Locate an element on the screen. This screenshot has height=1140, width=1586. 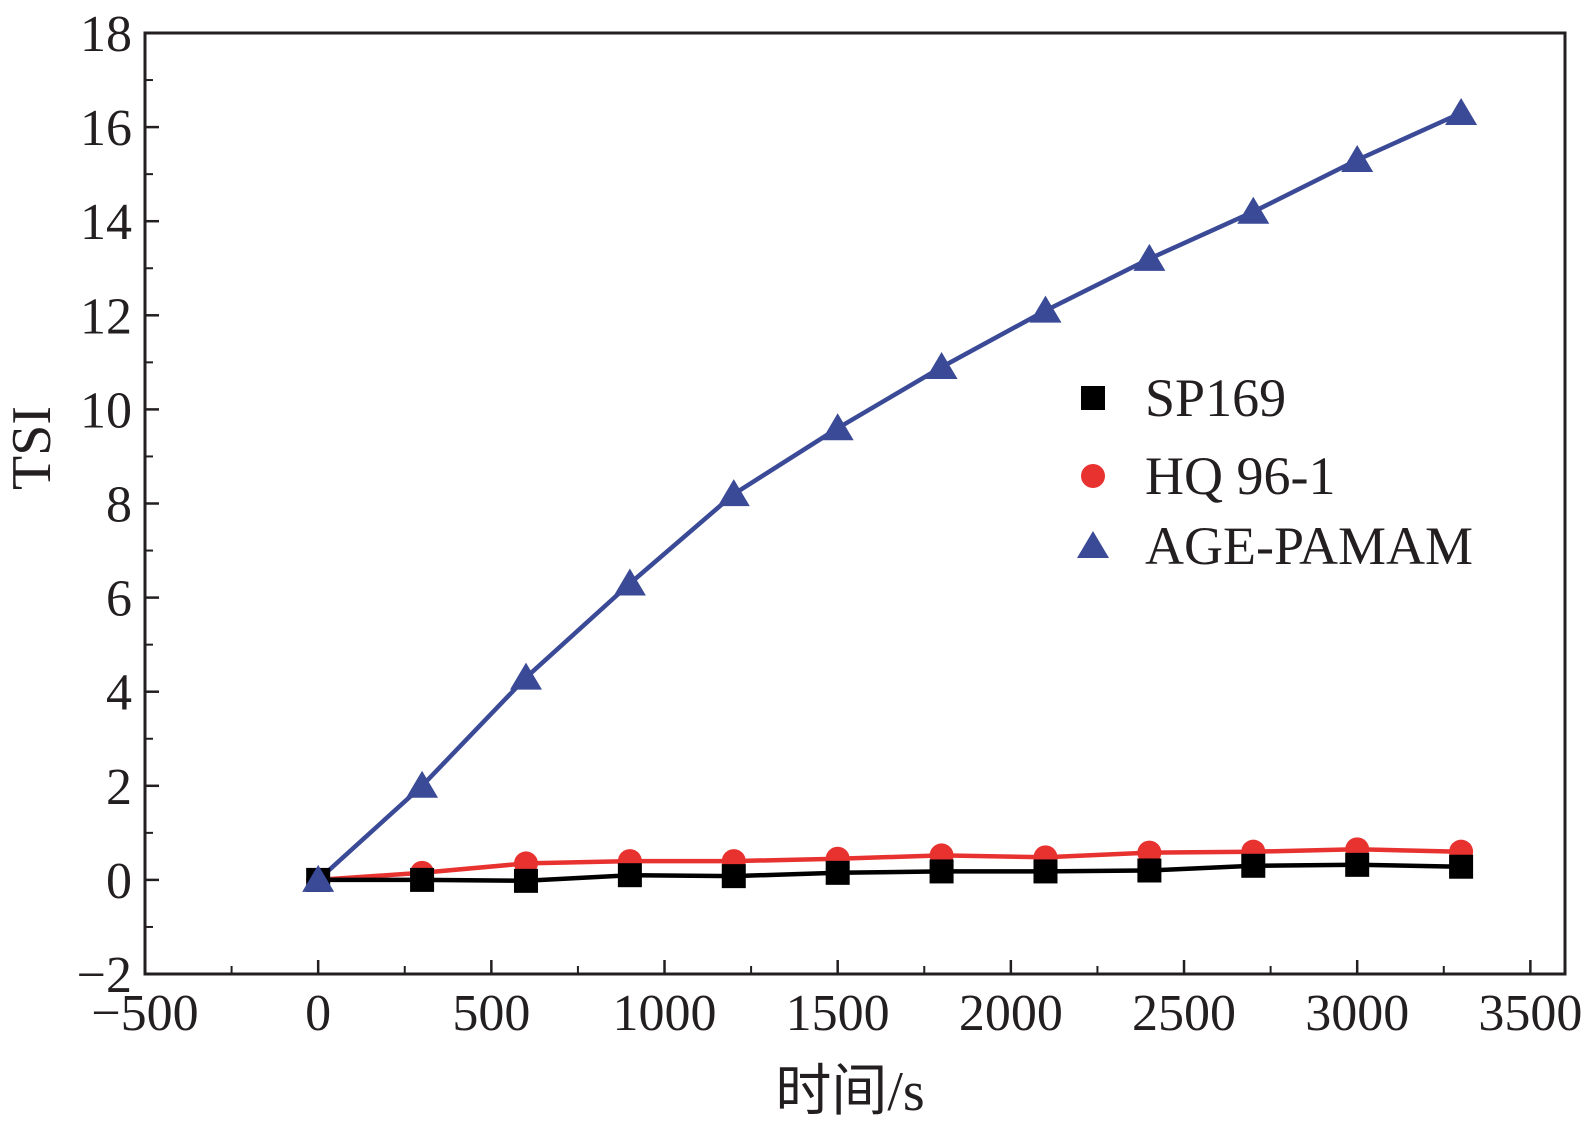
x-axis-label: 时间/s is located at coordinates (849, 1092).